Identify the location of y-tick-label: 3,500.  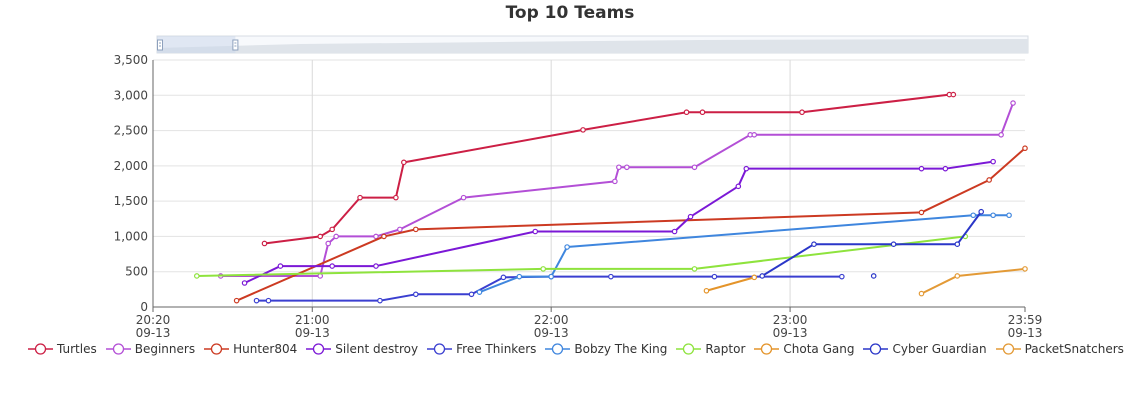
(131, 60).